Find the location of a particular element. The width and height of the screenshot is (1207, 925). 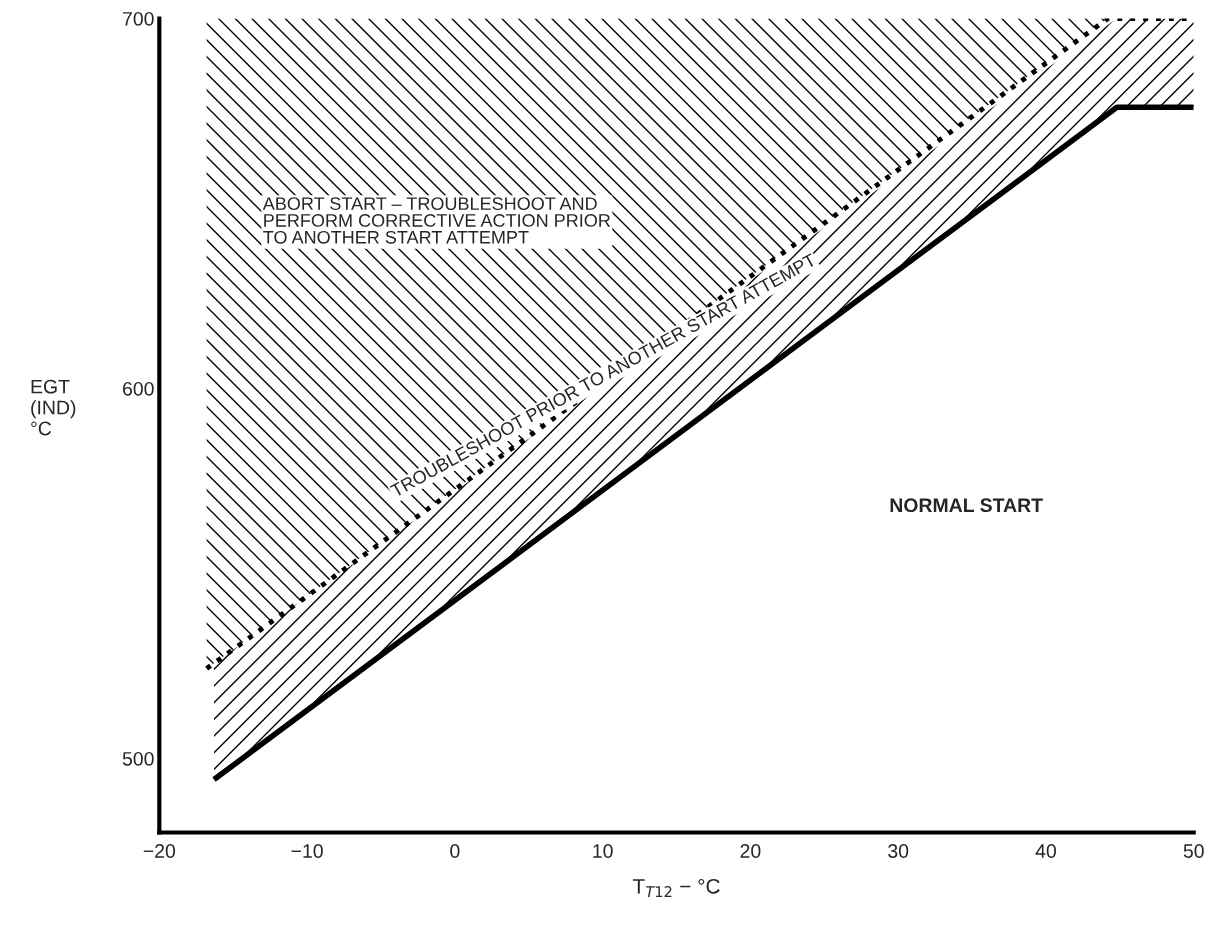

x-tick-label: −10 is located at coordinates (307, 851).